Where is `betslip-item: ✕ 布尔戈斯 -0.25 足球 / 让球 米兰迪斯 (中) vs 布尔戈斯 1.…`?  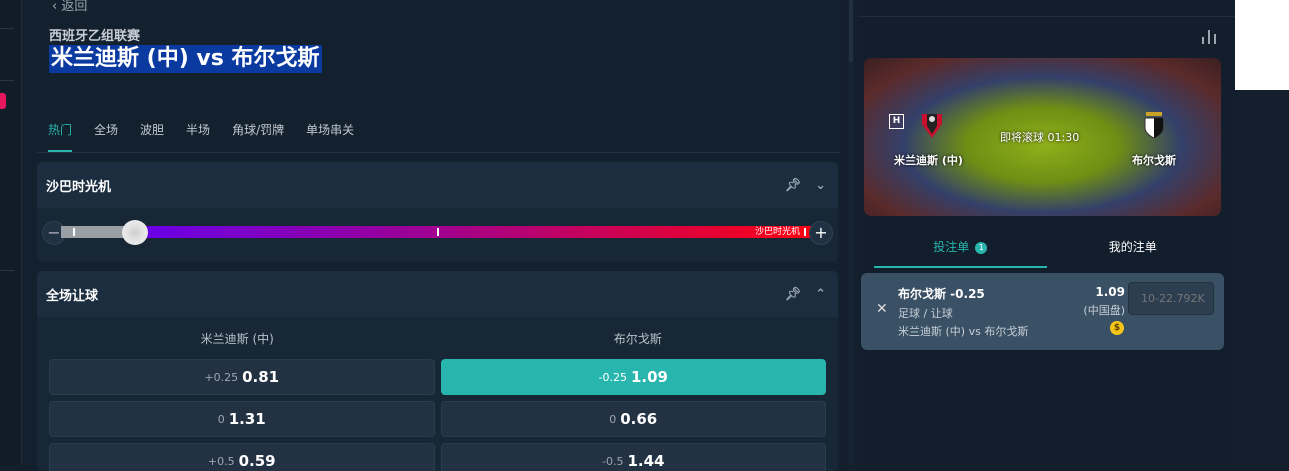 betslip-item: ✕ 布尔戈斯 -0.25 足球 / 让球 米兰迪斯 (中) vs 布尔戈斯 1.… is located at coordinates (1042, 311).